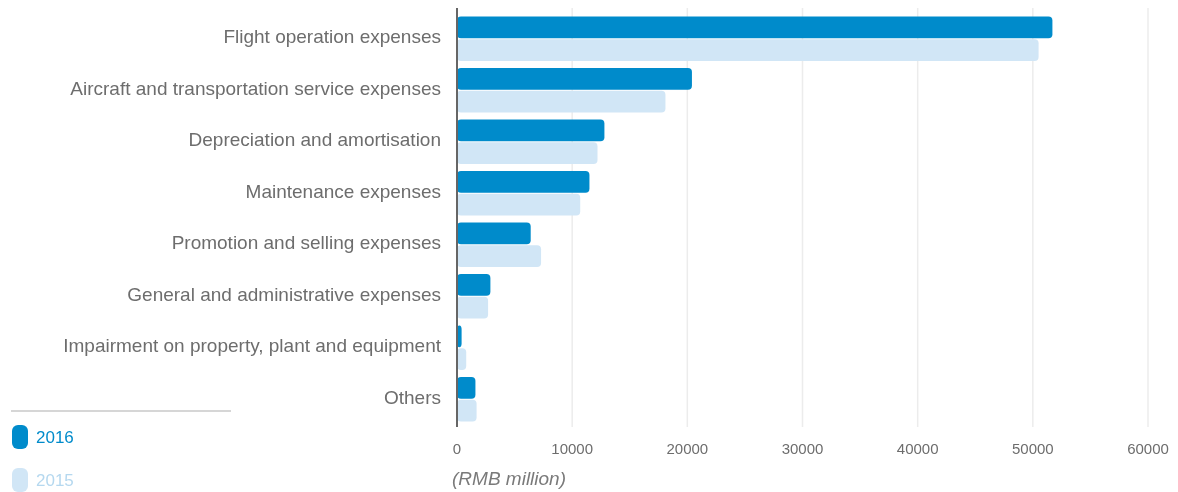  What do you see at coordinates (412, 397) in the screenshot?
I see `y-tick-label: Others` at bounding box center [412, 397].